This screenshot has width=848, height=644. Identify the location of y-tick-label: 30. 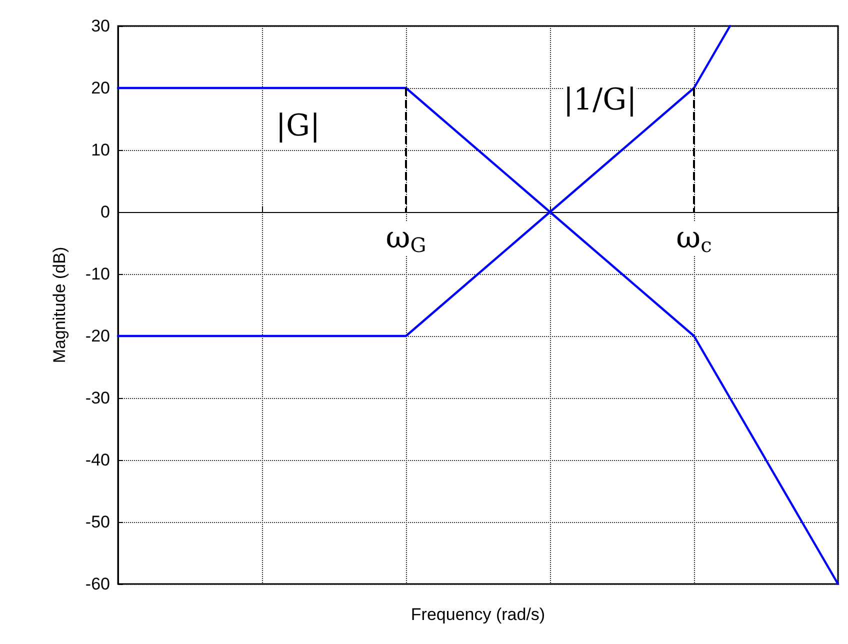
(100, 26).